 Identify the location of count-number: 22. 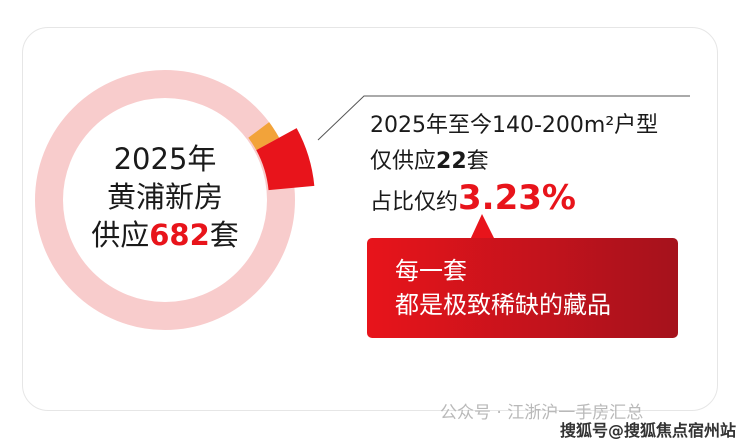
(451, 161).